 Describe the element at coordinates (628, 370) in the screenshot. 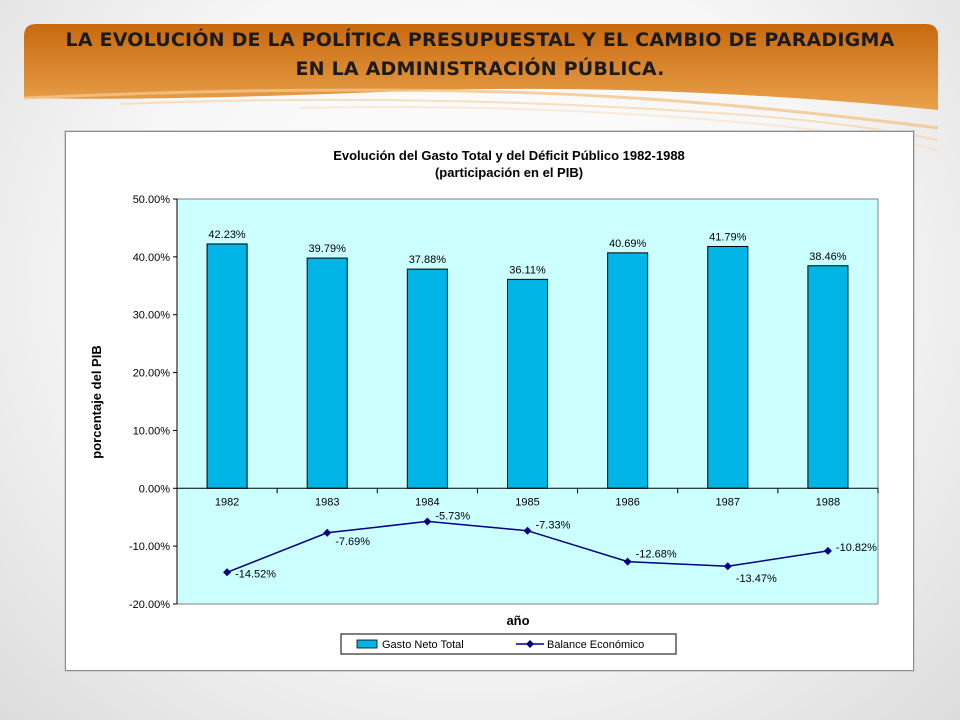

I see `bar-1986` at that location.